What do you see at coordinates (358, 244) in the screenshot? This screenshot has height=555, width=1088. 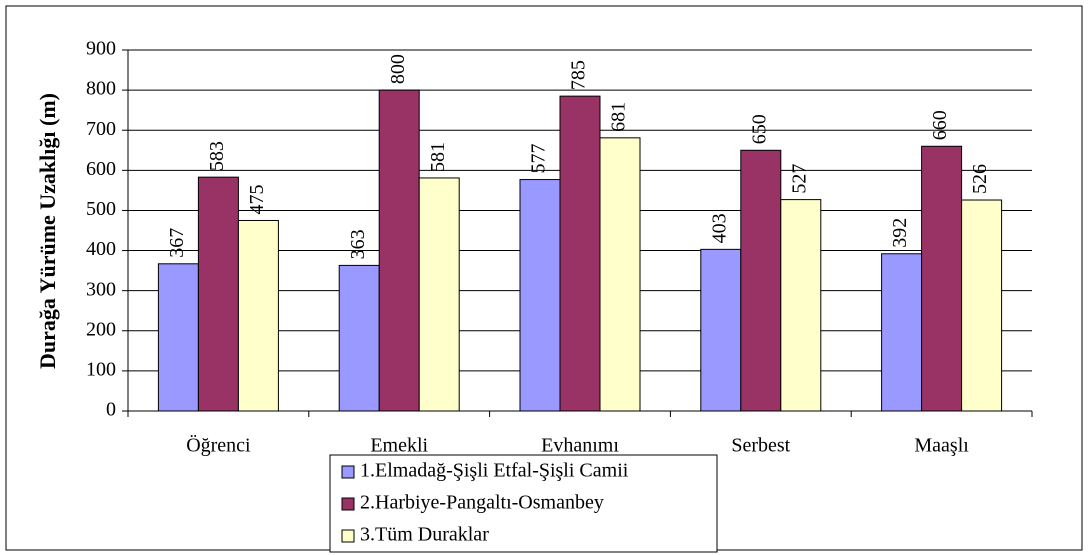 I see `data-label: 363` at bounding box center [358, 244].